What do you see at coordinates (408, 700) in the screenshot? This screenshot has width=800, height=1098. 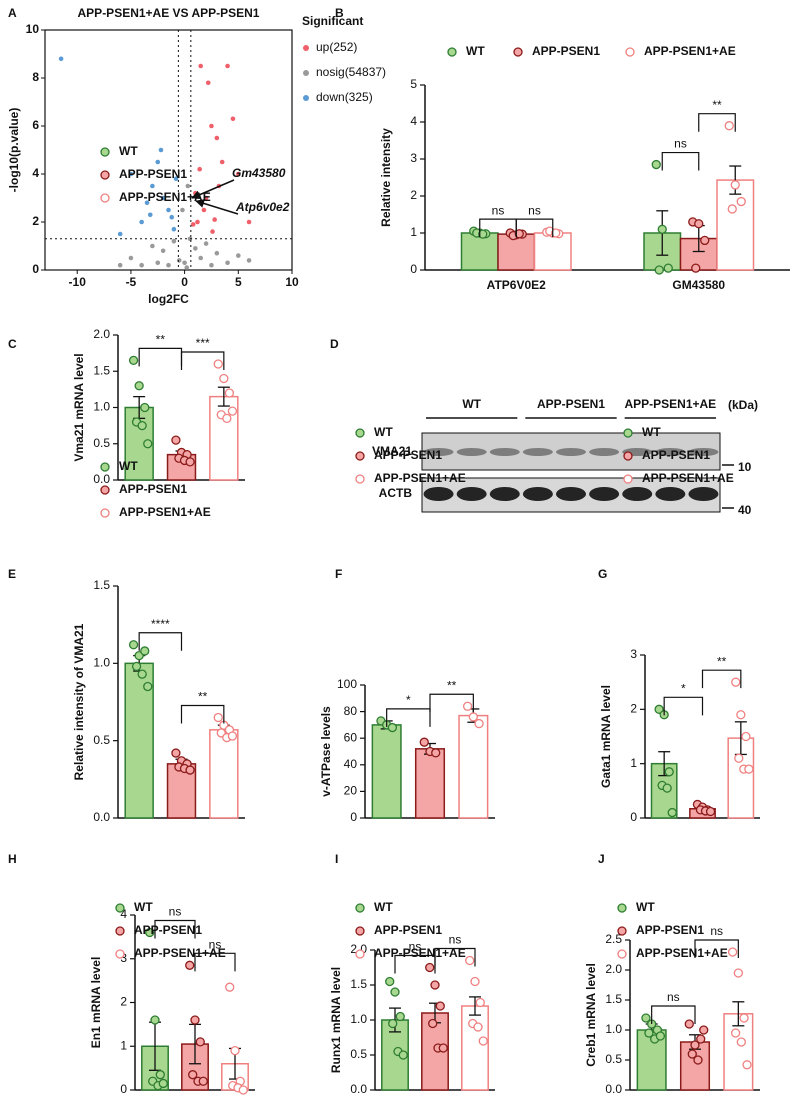 I see `significance-label: *` at bounding box center [408, 700].